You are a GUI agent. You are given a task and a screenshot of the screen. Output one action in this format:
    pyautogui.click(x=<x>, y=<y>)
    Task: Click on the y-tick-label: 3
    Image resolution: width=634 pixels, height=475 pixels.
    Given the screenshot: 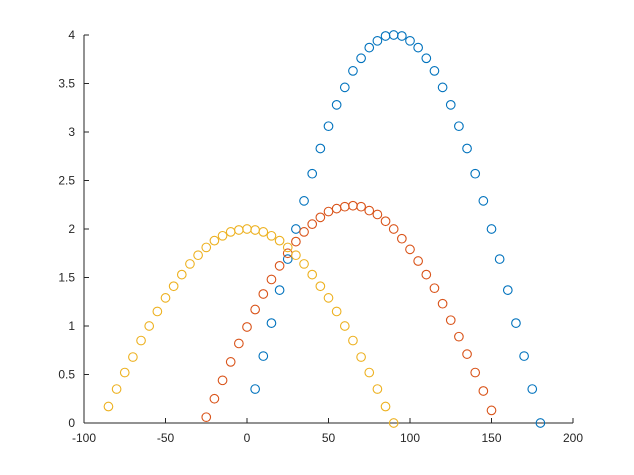 What is the action you would take?
    pyautogui.click(x=71, y=132)
    